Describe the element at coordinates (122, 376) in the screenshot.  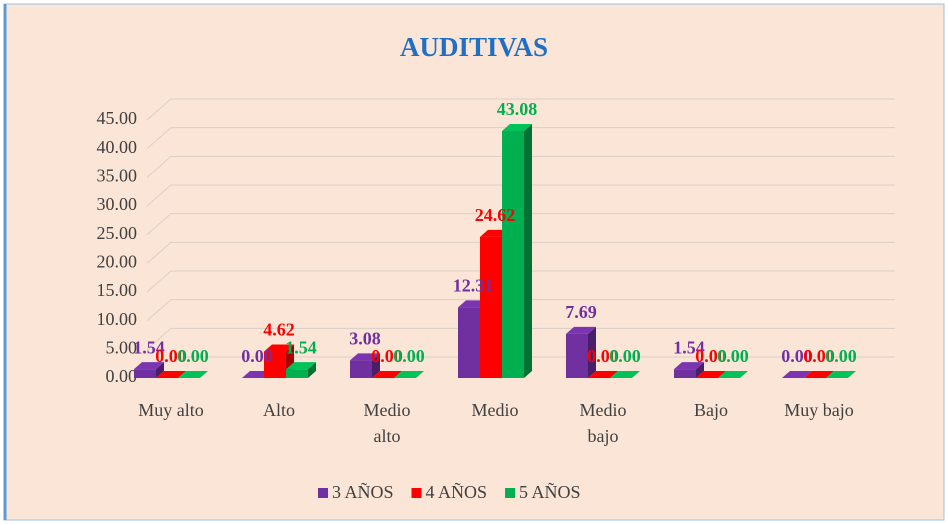
I see `y-tick-label: 0.00` at that location.